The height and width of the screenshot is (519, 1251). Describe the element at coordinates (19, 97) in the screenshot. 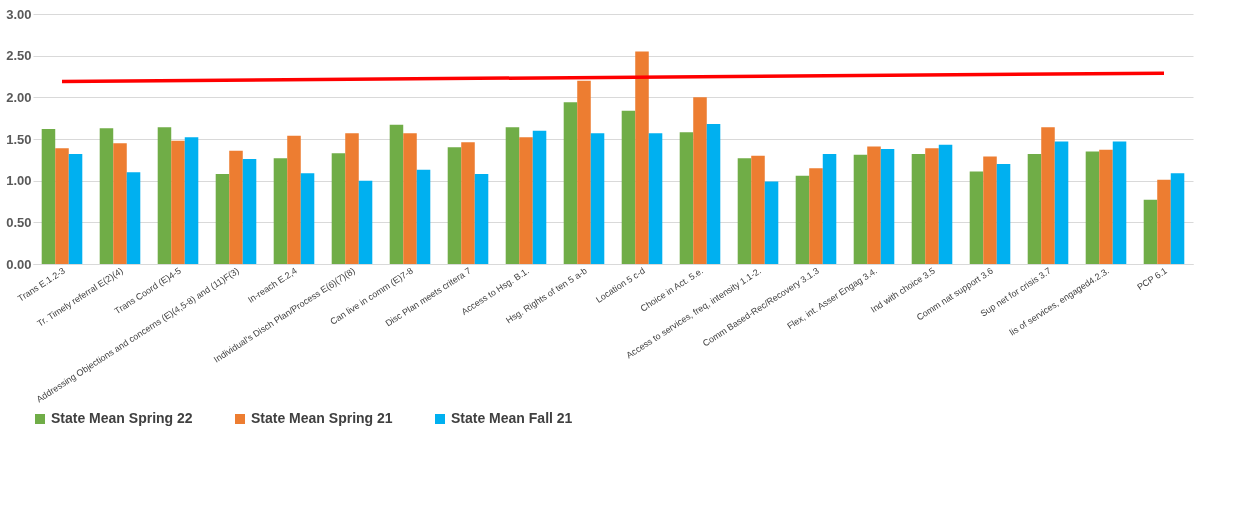

I see `y-tick-label: 2.00` at that location.